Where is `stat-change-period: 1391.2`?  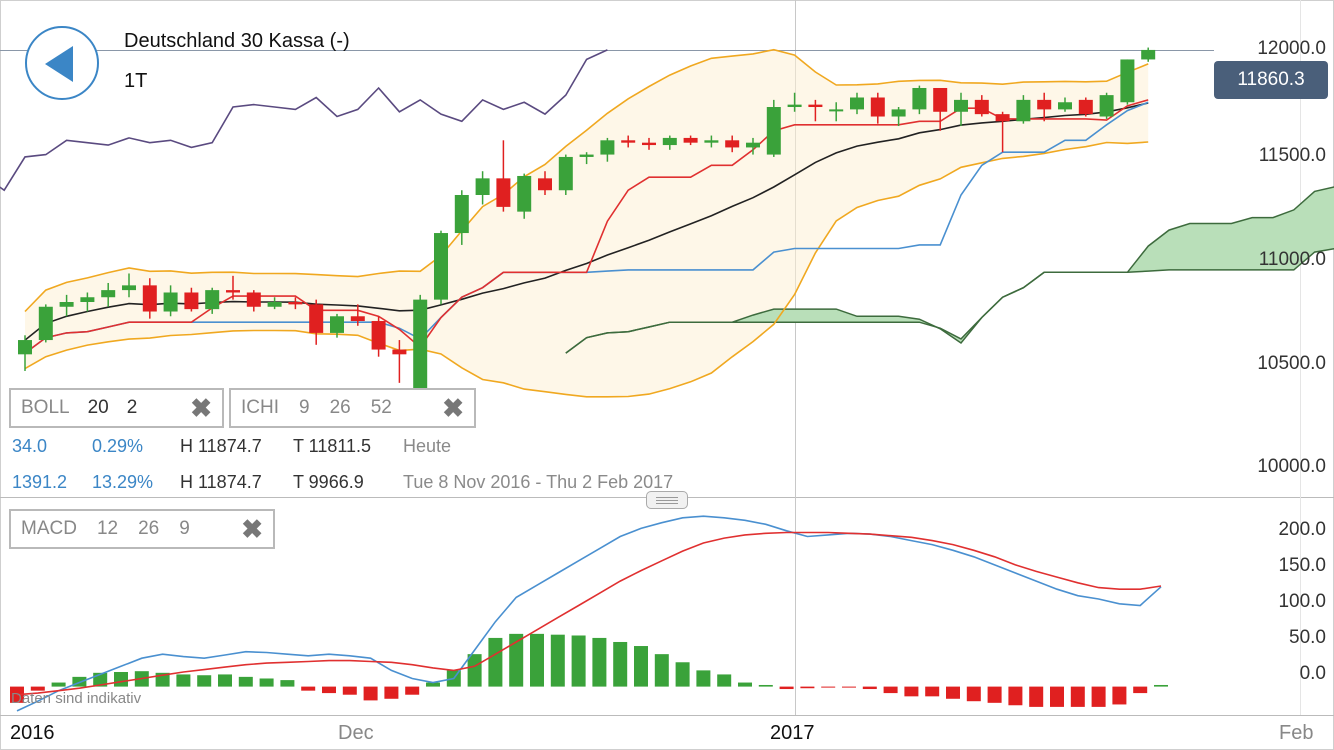
stat-change-period: 1391.2 is located at coordinates (40, 482).